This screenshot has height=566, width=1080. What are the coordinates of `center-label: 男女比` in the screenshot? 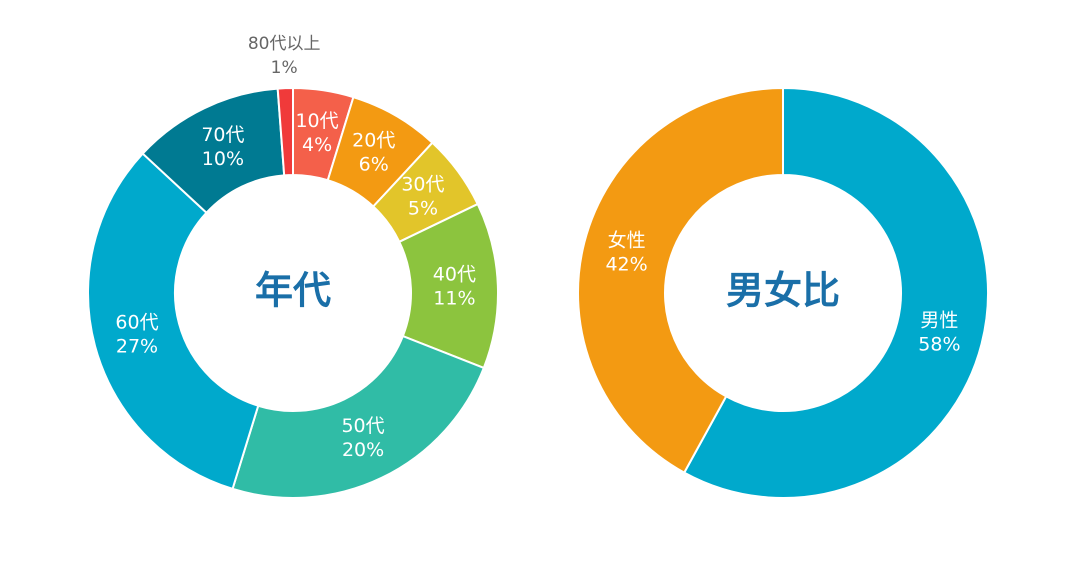 It's located at (783, 291).